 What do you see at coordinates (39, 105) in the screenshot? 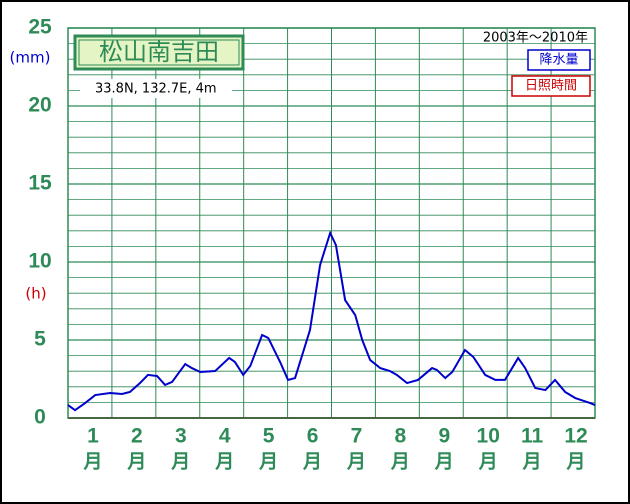
I see `y-tick-label: 20` at bounding box center [39, 105].